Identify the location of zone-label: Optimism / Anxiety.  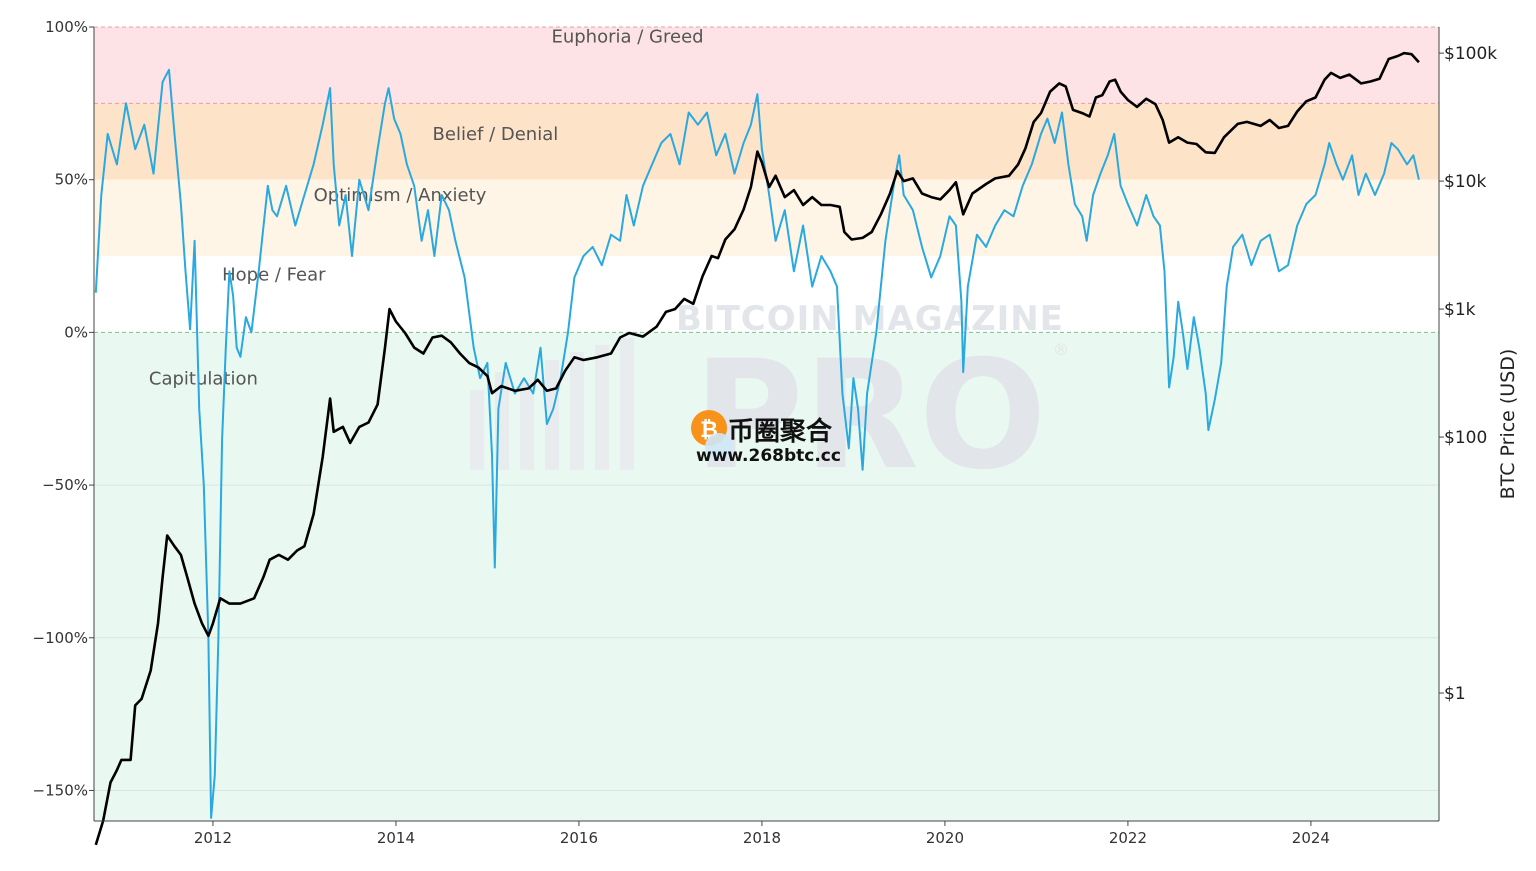
(400, 195).